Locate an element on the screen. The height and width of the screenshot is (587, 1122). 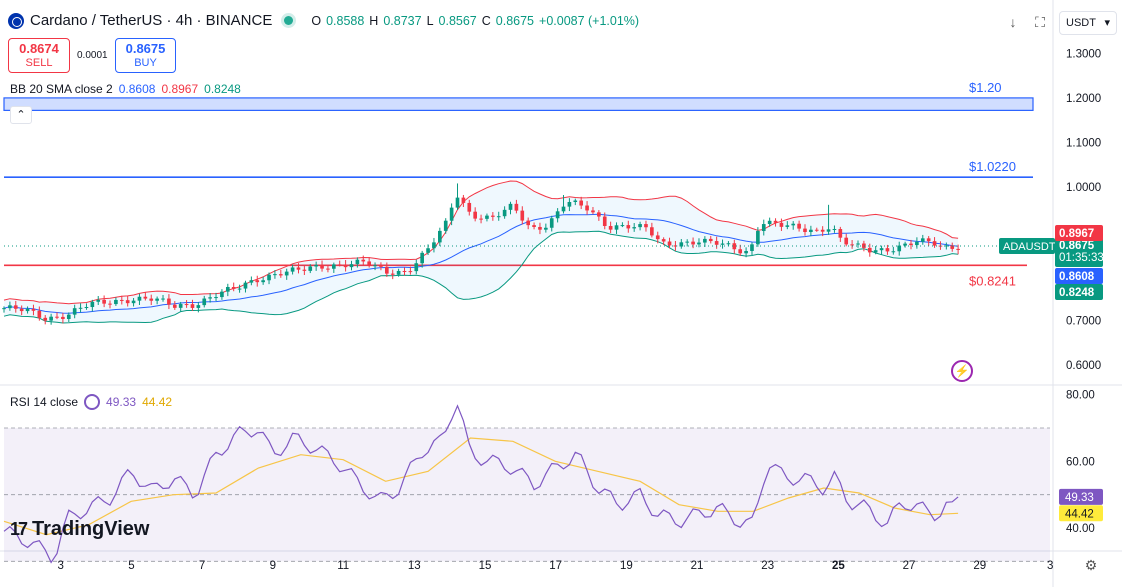
symbol-price-tag-text: ADAUSDT is located at coordinates (1029, 247).